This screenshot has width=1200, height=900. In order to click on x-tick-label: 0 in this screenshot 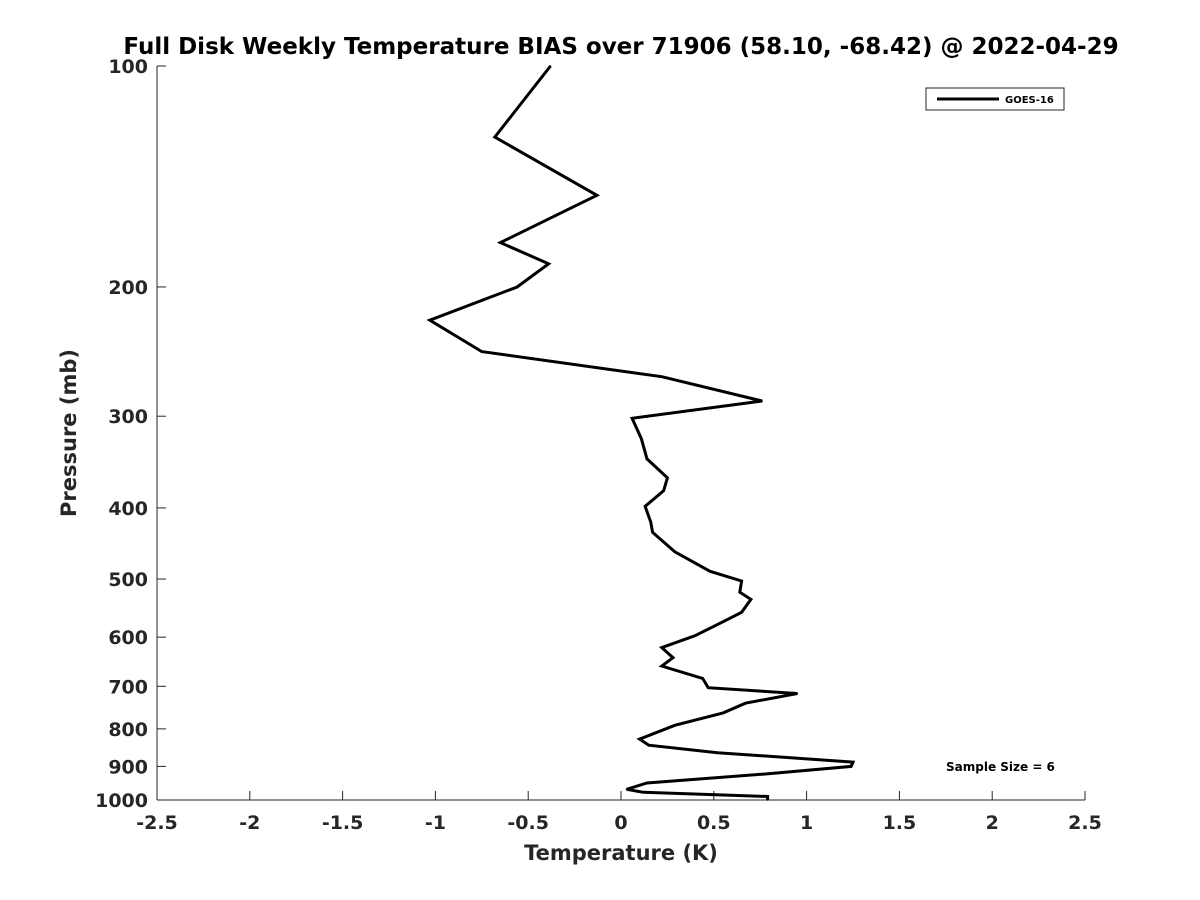, I will do `click(620, 823)`.